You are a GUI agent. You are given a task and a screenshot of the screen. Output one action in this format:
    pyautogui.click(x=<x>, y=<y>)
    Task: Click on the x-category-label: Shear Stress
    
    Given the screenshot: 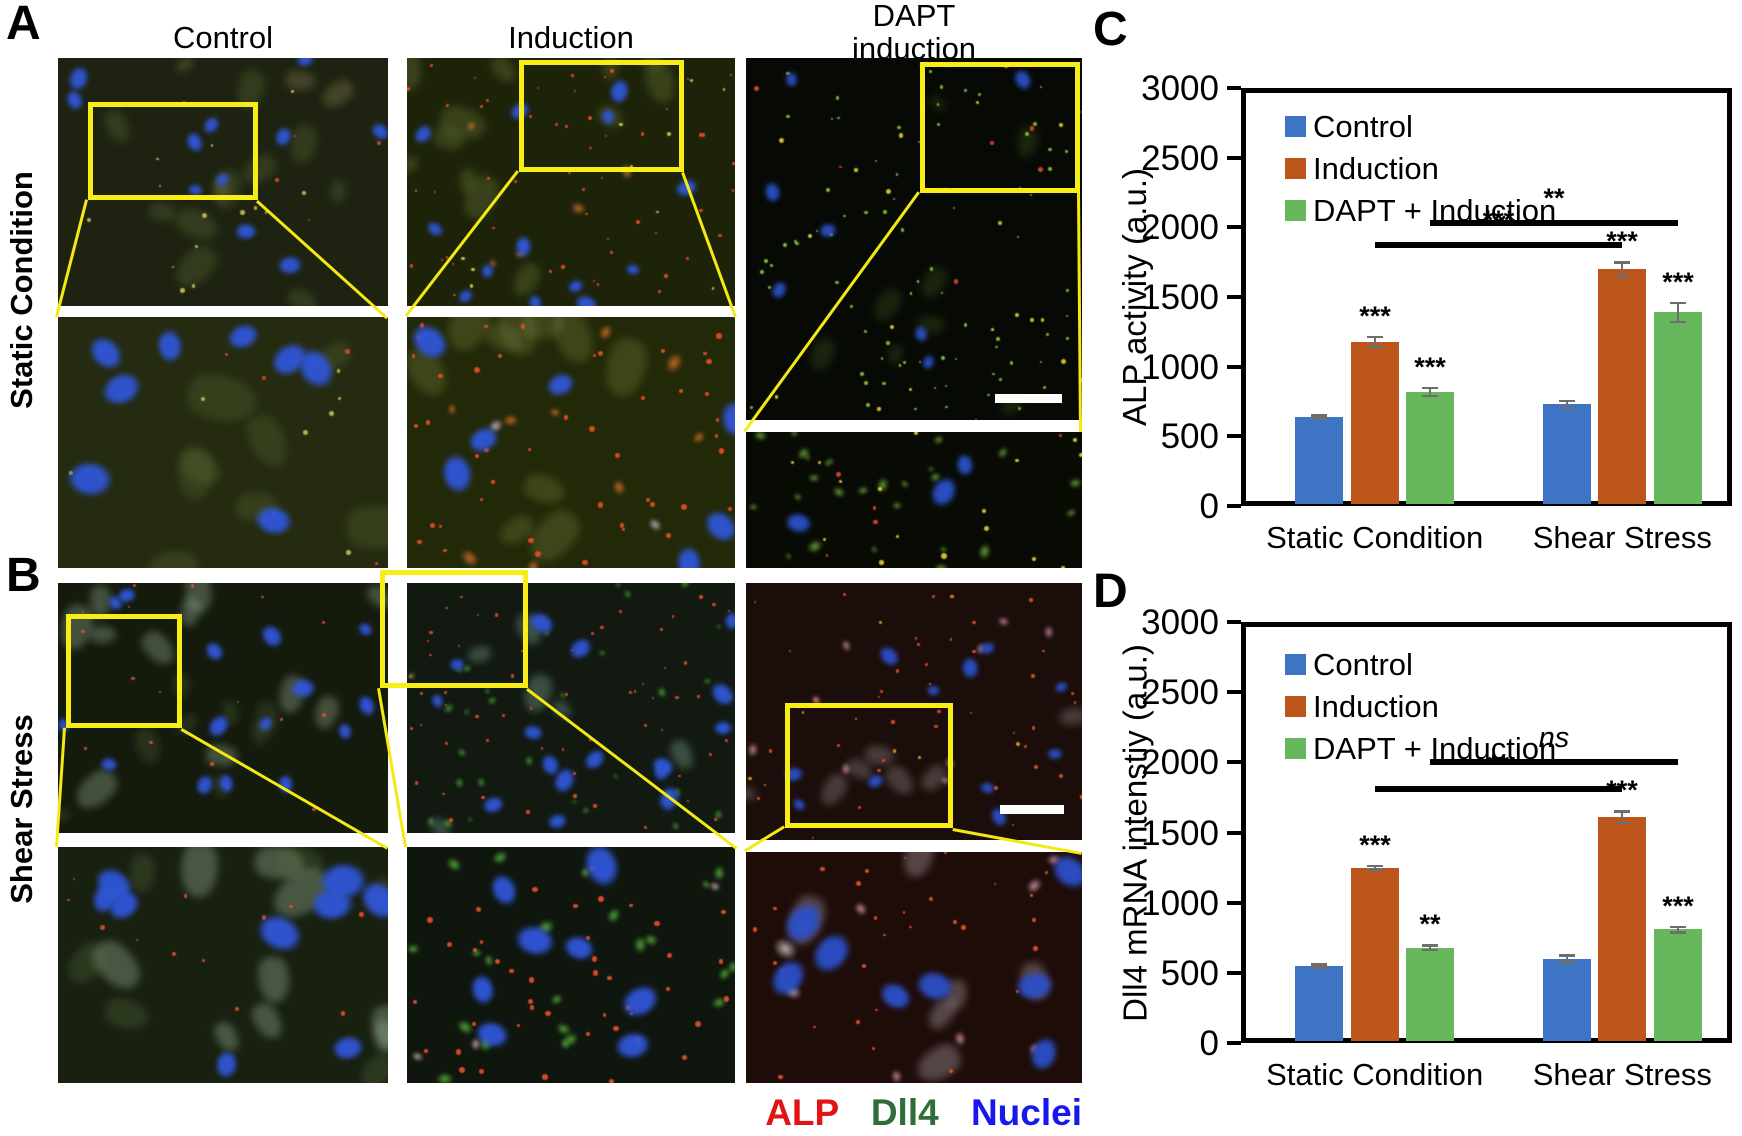 What is the action you would take?
    pyautogui.click(x=1622, y=1074)
    